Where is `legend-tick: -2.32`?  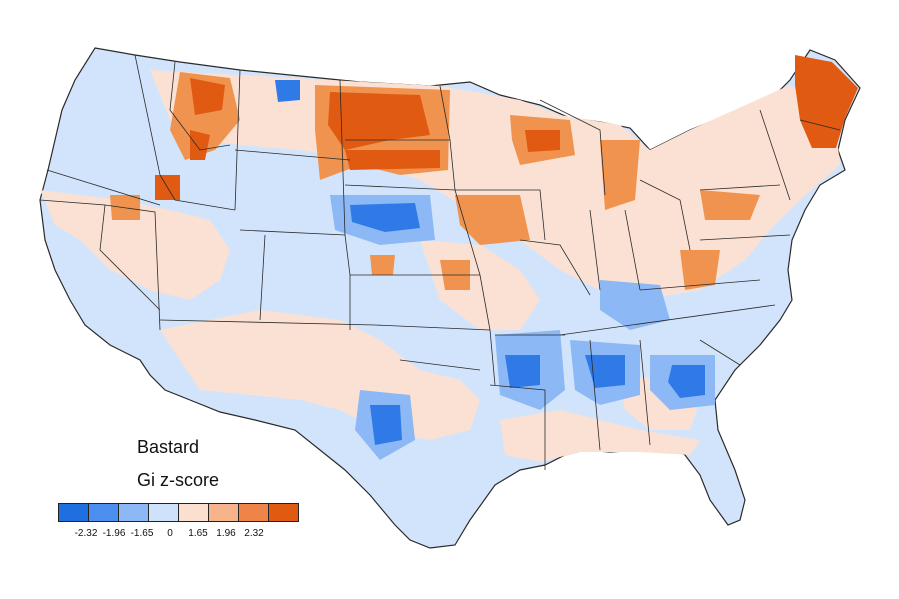
legend-tick: -2.32 is located at coordinates (86, 533).